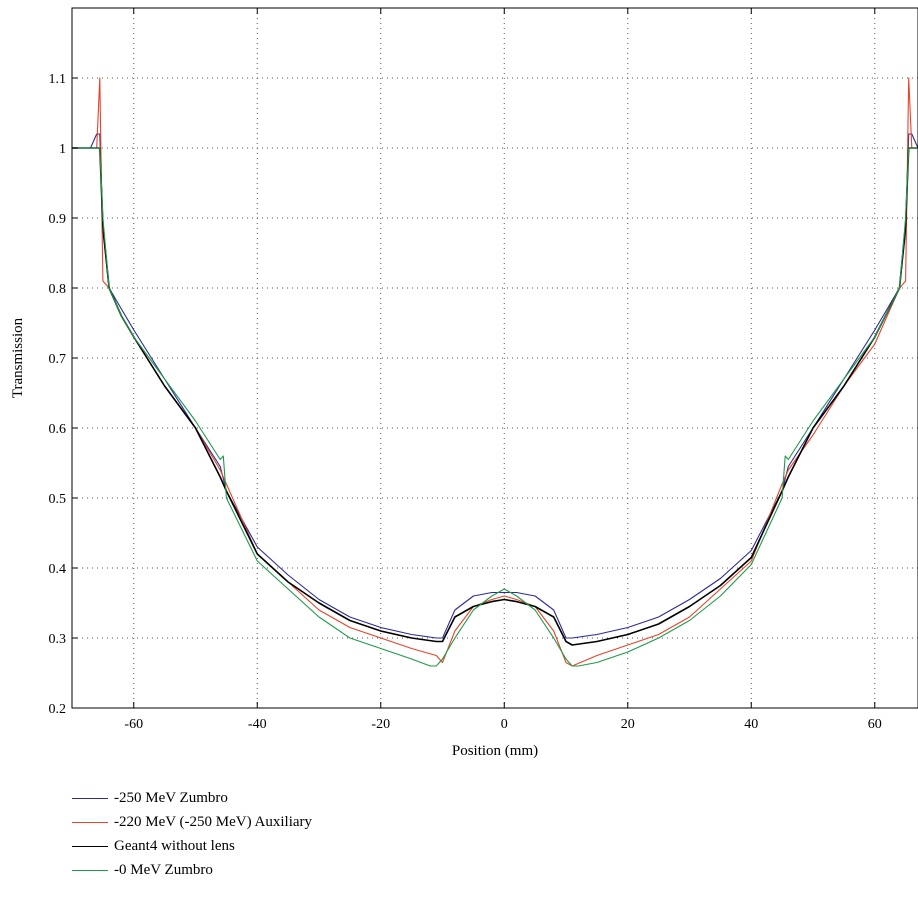 This screenshot has height=904, width=918. I want to click on x-tick-label: 60, so click(875, 724).